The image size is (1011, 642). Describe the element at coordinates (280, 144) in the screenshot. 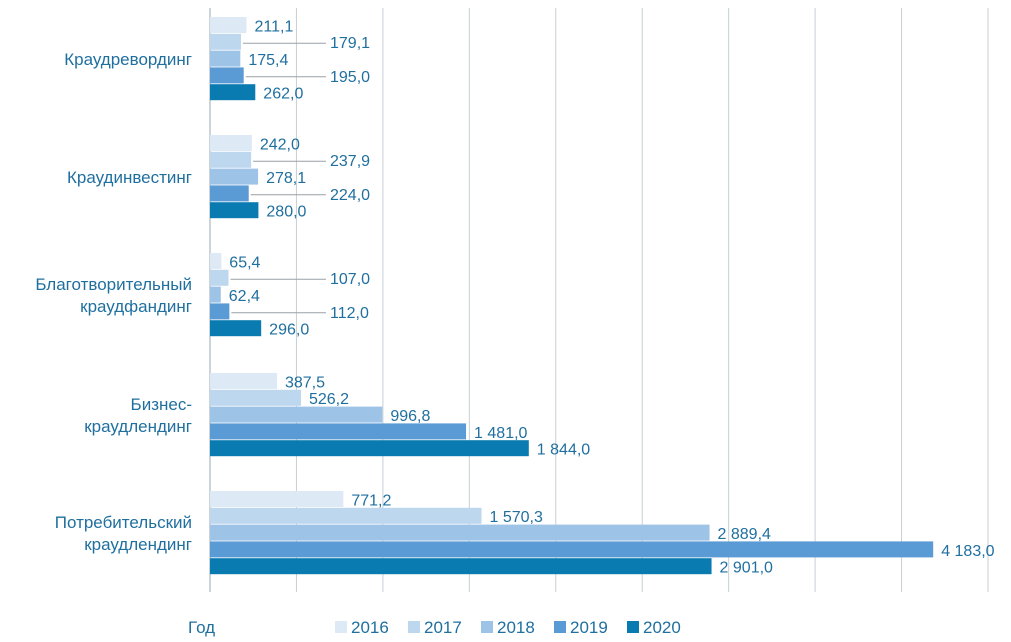

I see `data-label: 242,0` at that location.